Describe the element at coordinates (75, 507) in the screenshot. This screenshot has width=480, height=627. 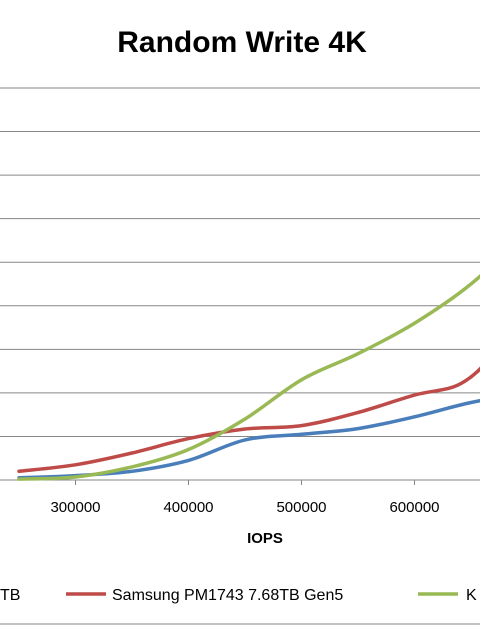
I see `x-tick-label: 300000` at that location.